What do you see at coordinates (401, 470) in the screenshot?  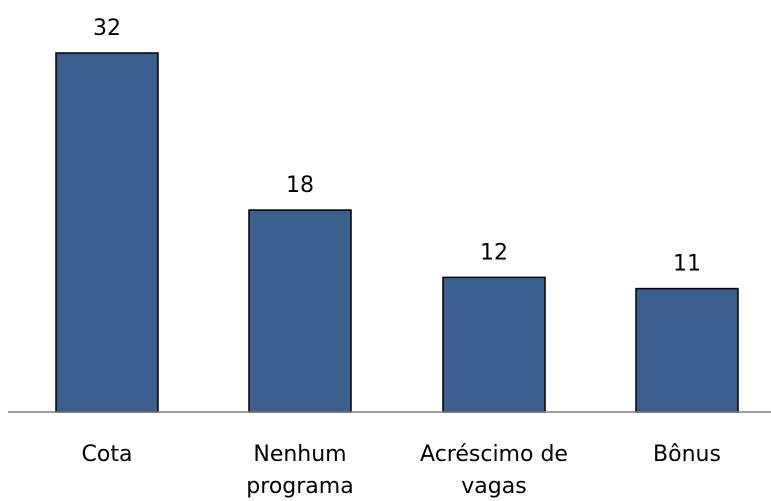 I see `category-labels-group: Cota Nenhum programa Acréscimo de vagas Bônus` at bounding box center [401, 470].